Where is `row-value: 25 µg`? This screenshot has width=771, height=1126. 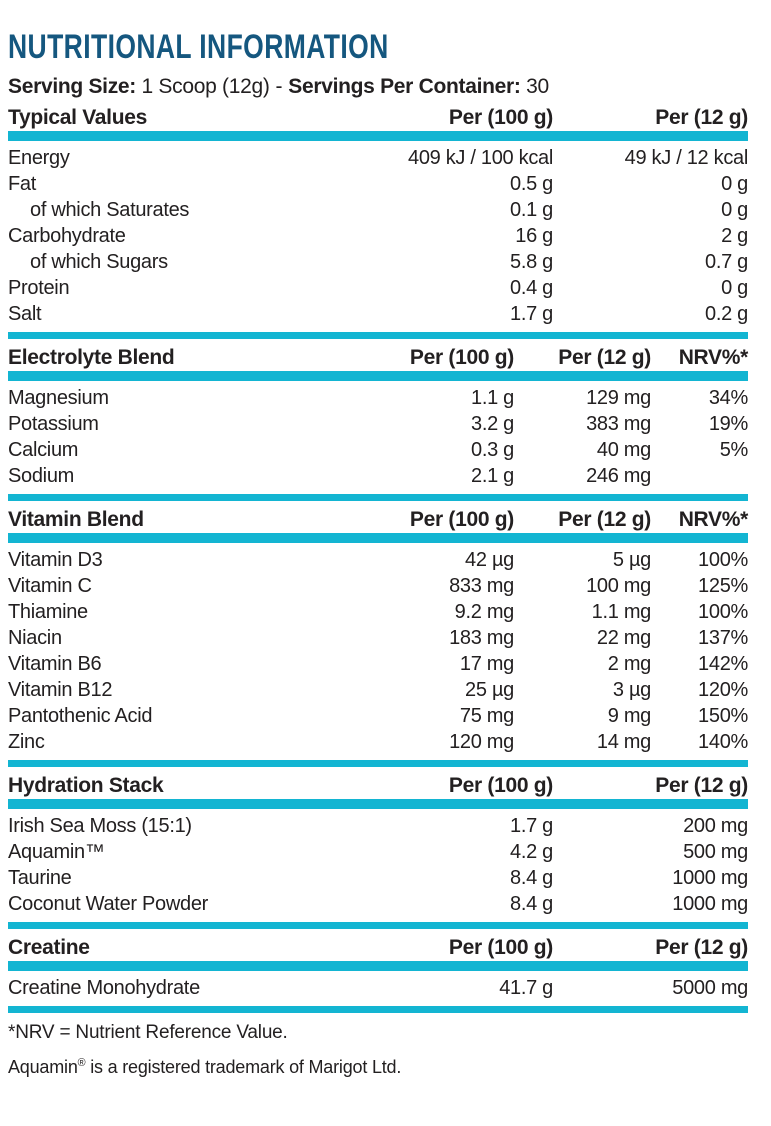 row-value: 25 µg is located at coordinates (489, 690).